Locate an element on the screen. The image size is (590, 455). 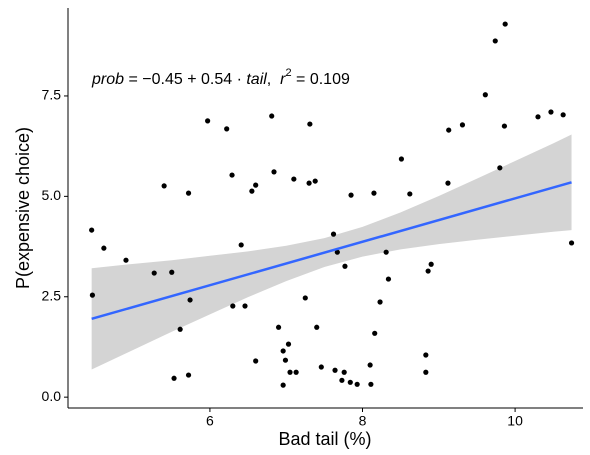
y-tick-label: 0.0 is located at coordinates (52, 396).